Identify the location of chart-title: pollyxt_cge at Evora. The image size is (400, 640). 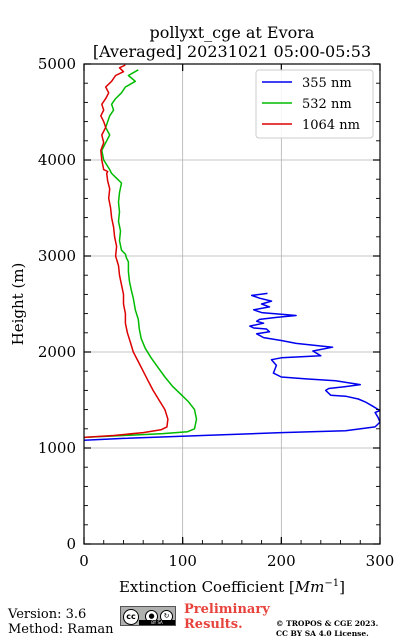
(232, 32).